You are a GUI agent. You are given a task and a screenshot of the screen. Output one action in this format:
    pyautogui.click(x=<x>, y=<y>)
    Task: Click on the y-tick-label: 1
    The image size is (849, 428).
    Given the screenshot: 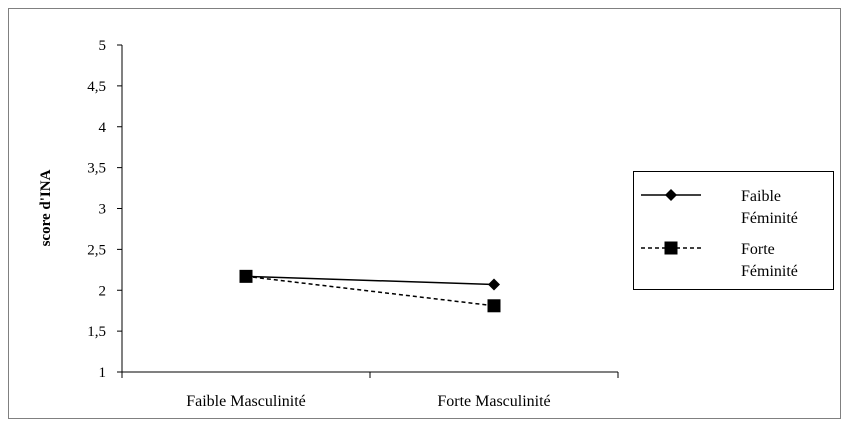 What is the action you would take?
    pyautogui.click(x=103, y=373)
    